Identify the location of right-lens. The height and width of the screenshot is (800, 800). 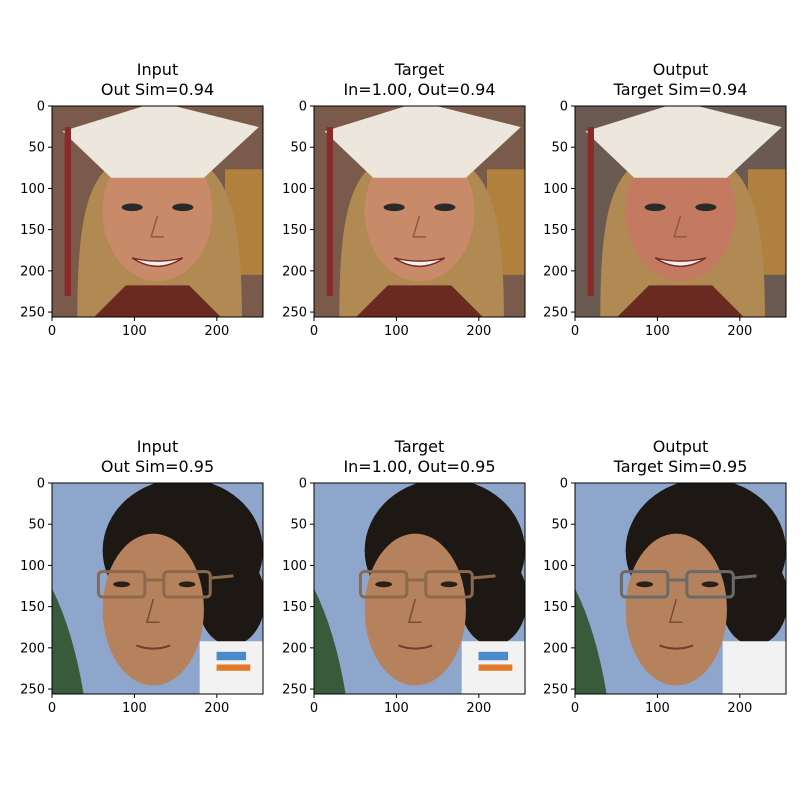
(187, 584).